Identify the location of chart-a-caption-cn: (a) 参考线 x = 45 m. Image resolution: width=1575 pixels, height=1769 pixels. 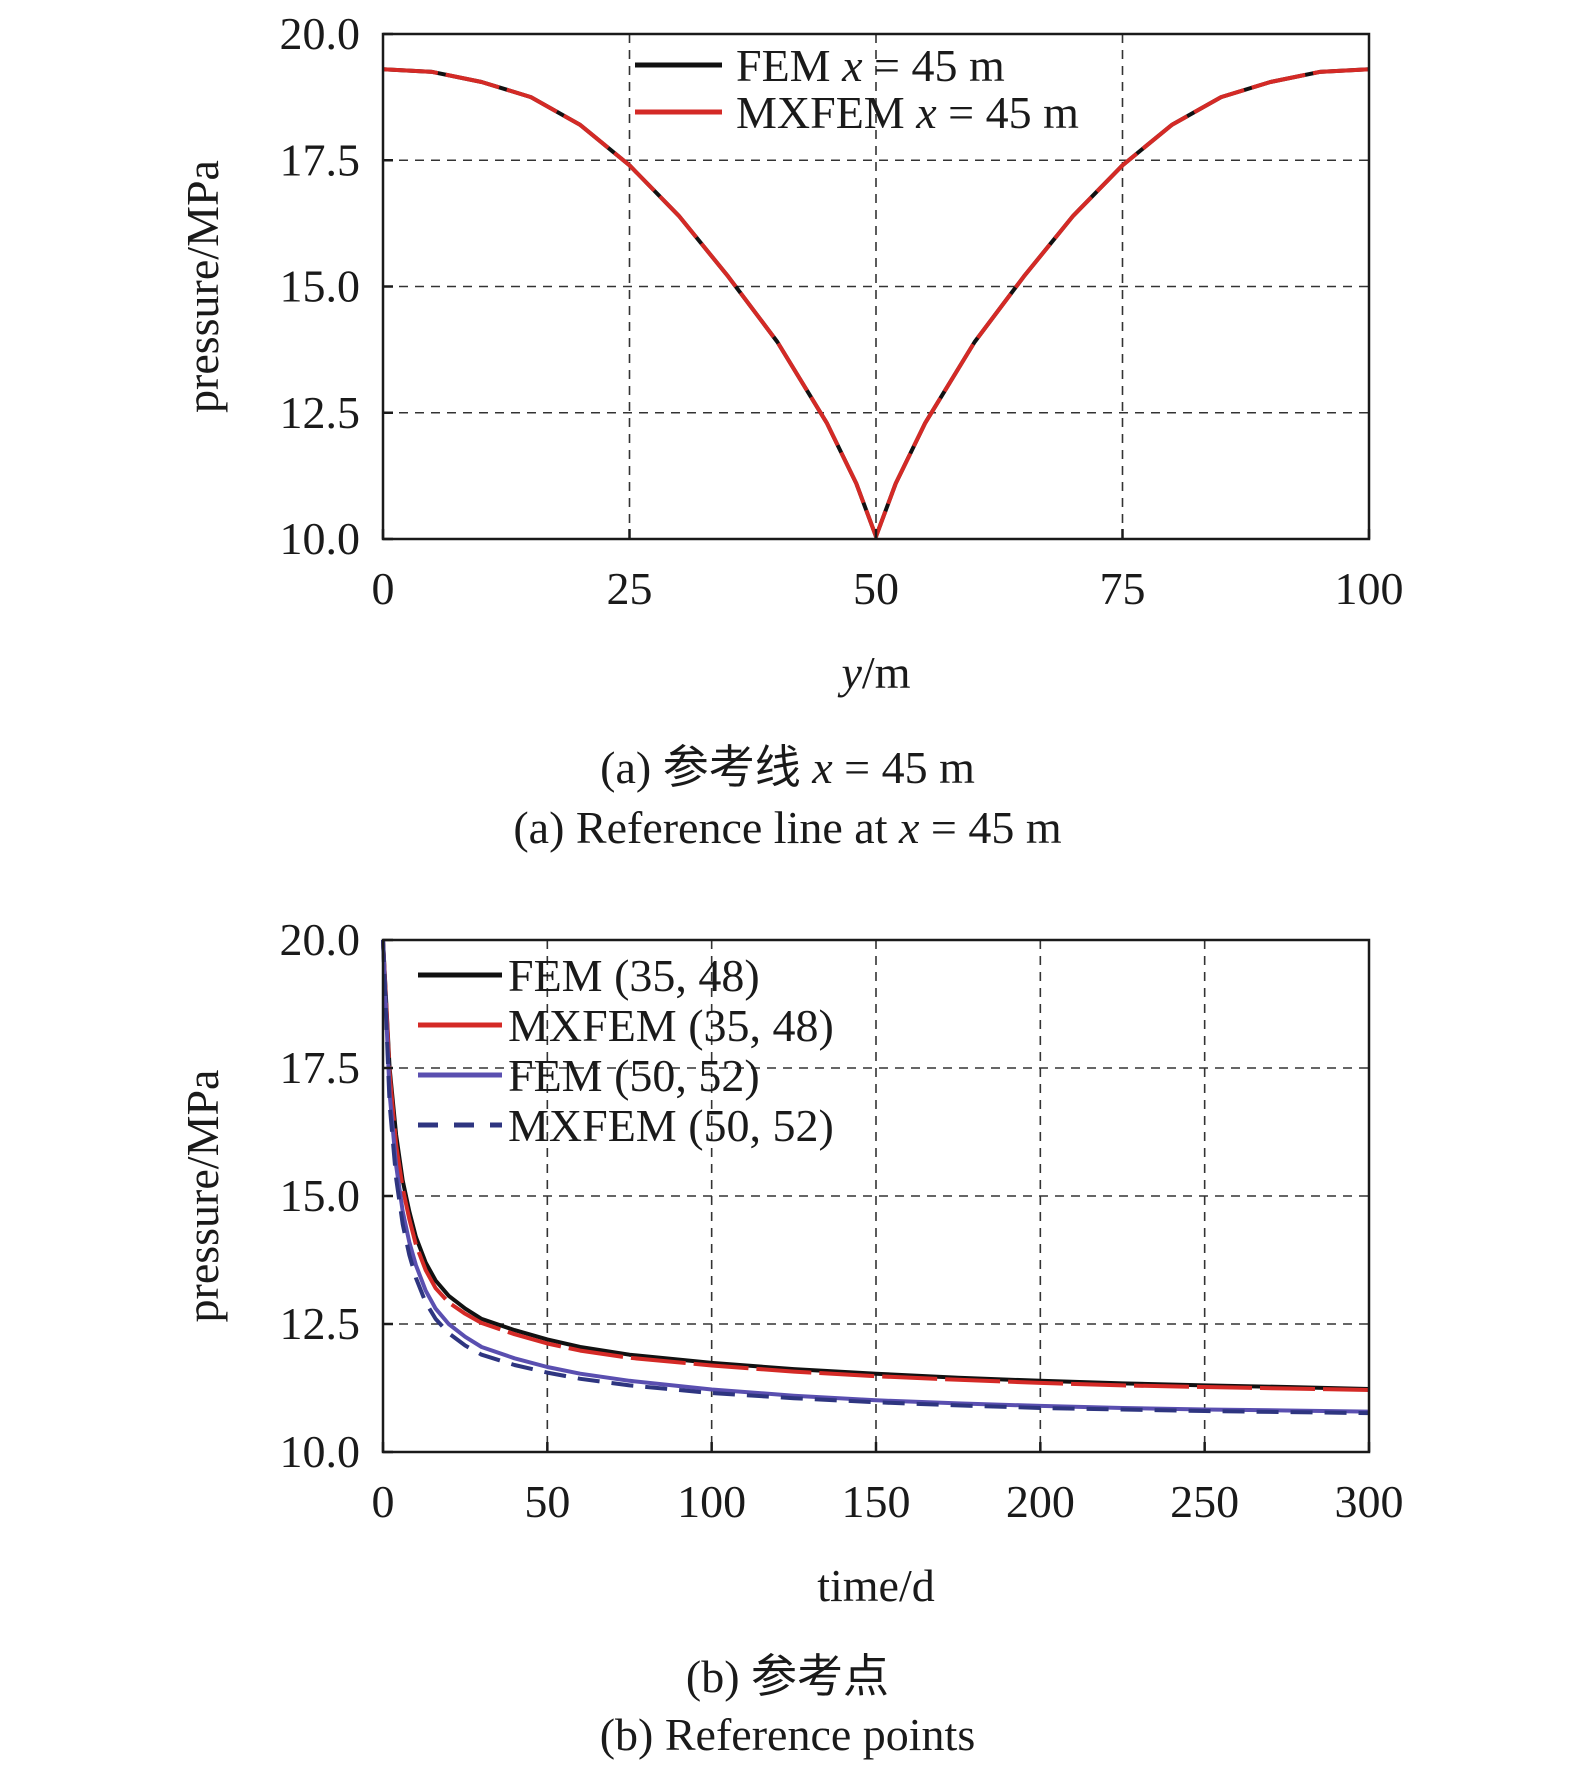
(787, 764).